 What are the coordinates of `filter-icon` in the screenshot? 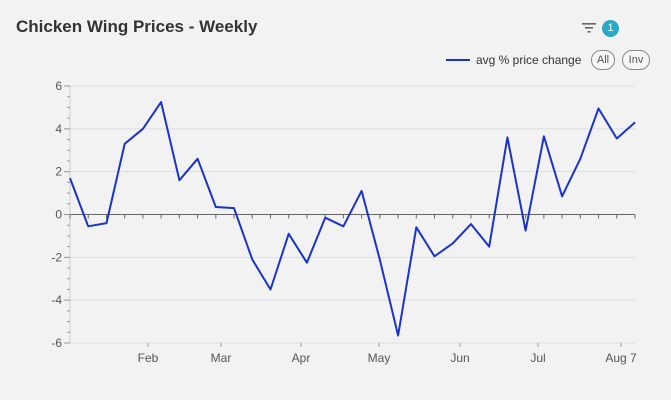 It's located at (589, 28).